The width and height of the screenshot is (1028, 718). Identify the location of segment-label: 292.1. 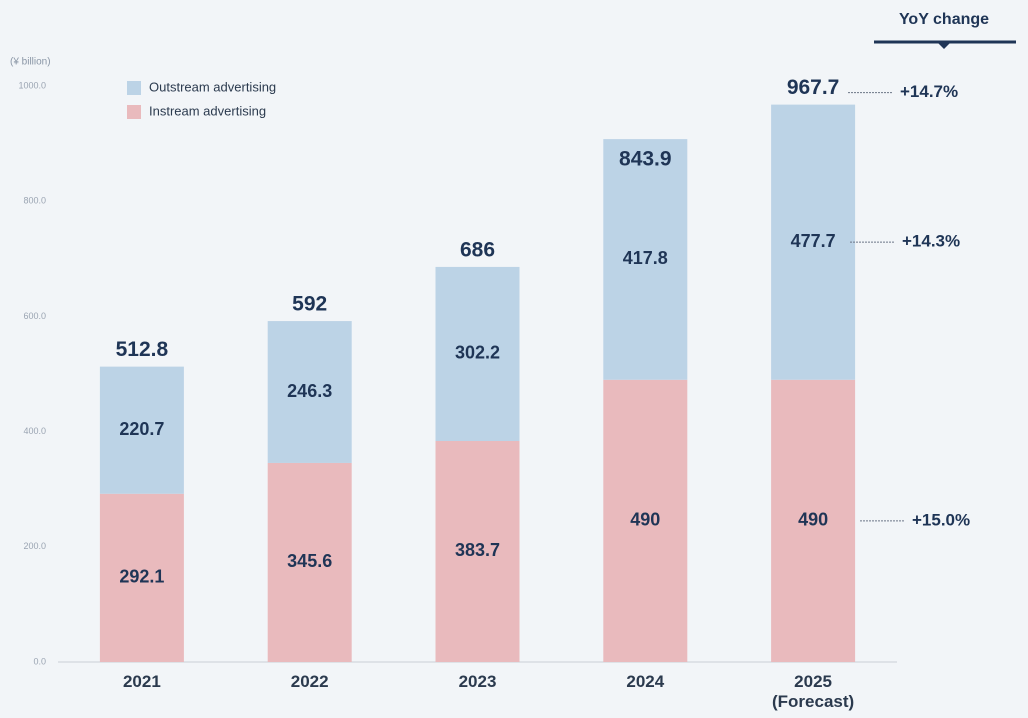
(141, 577).